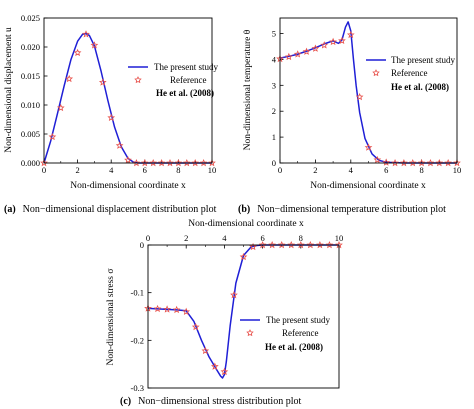 The height and width of the screenshot is (409, 474). What do you see at coordinates (137, 293) in the screenshot?
I see `y-tick-label: -0.1` at bounding box center [137, 293].